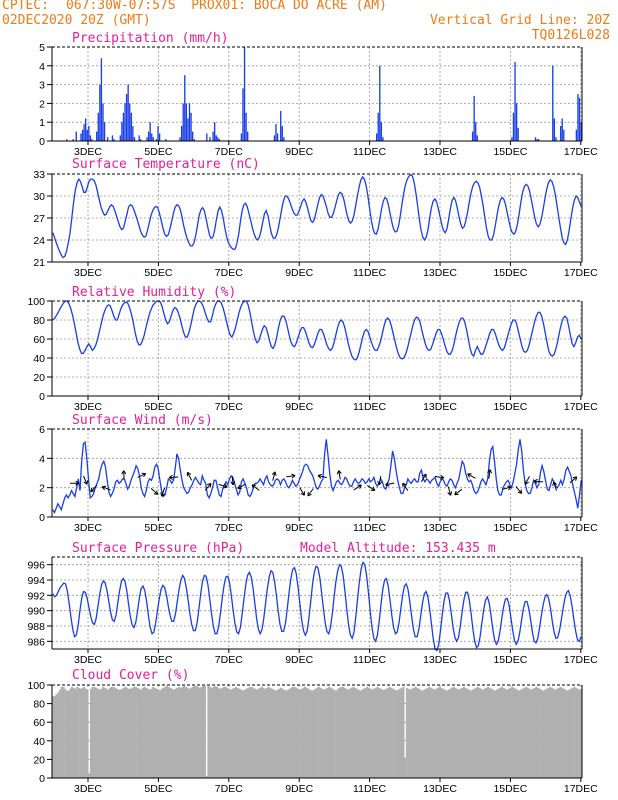  I want to click on x-tick-label: 5DEC, so click(158, 152).